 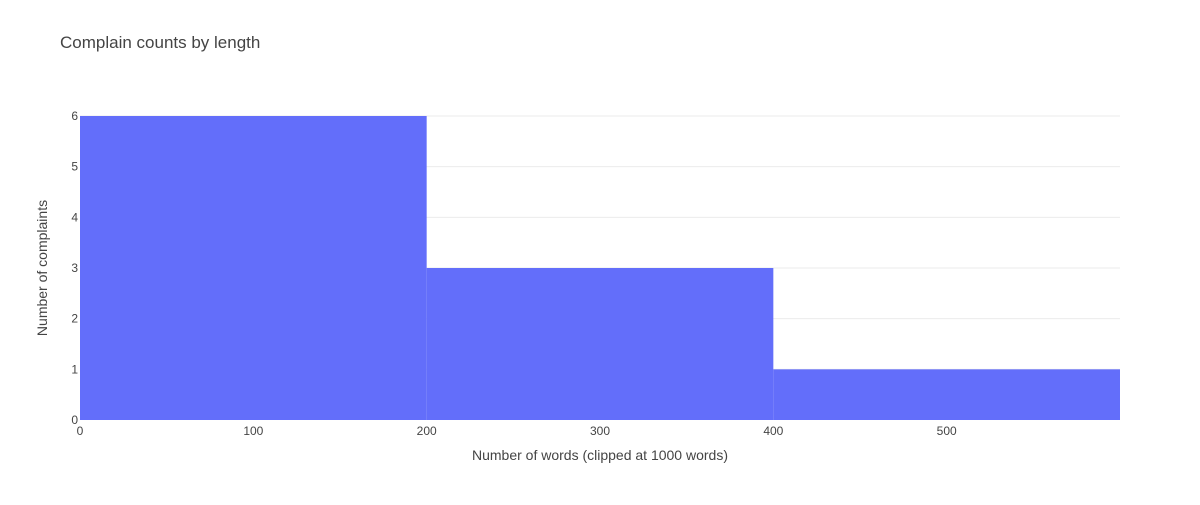 What do you see at coordinates (74, 167) in the screenshot?
I see `y-tick-label: 5` at bounding box center [74, 167].